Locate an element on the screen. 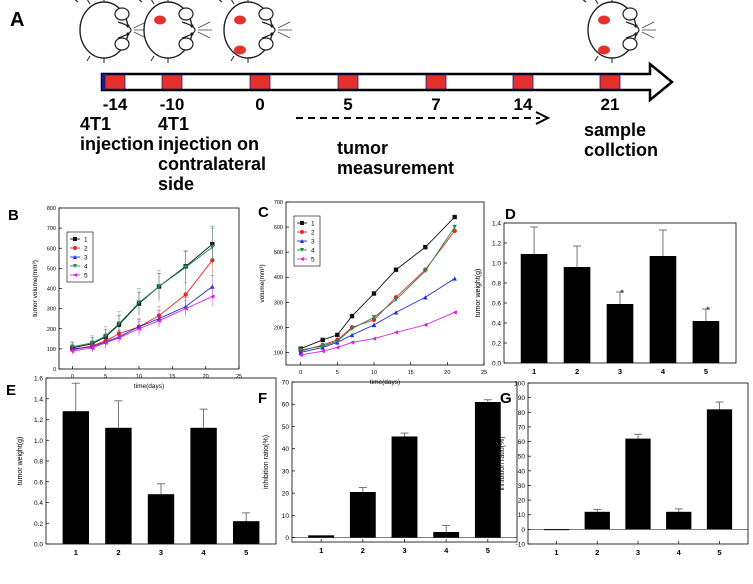 The width and height of the screenshot is (753, 584). panel-label: G is located at coordinates (506, 398).